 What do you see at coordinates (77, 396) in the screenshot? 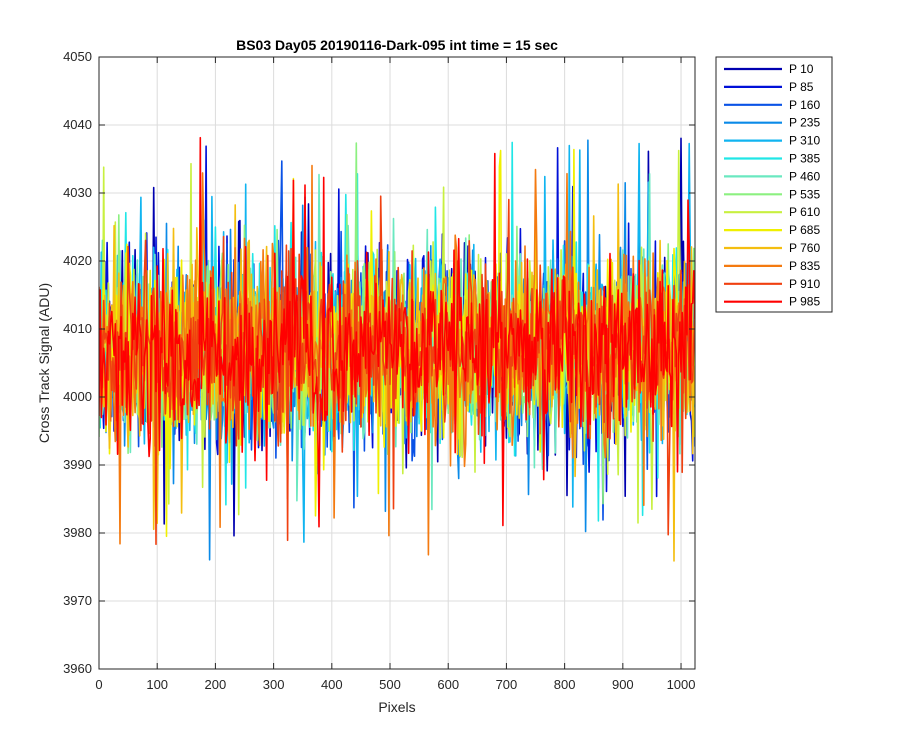
I see `y-tick-label: 4000` at bounding box center [77, 396].